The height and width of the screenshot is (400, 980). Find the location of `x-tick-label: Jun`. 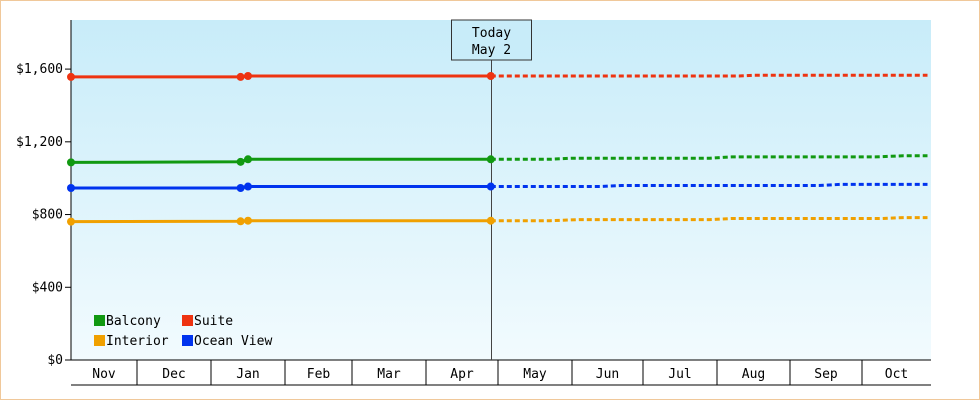

x-tick-label: Jun is located at coordinates (607, 374).